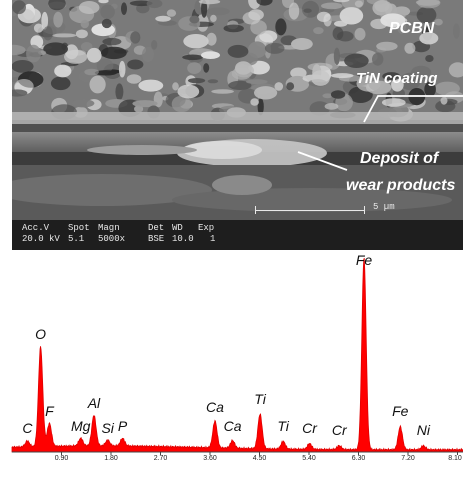 The image size is (463, 482). Describe the element at coordinates (79, 228) in the screenshot. I see `spot-header: Spot` at that location.